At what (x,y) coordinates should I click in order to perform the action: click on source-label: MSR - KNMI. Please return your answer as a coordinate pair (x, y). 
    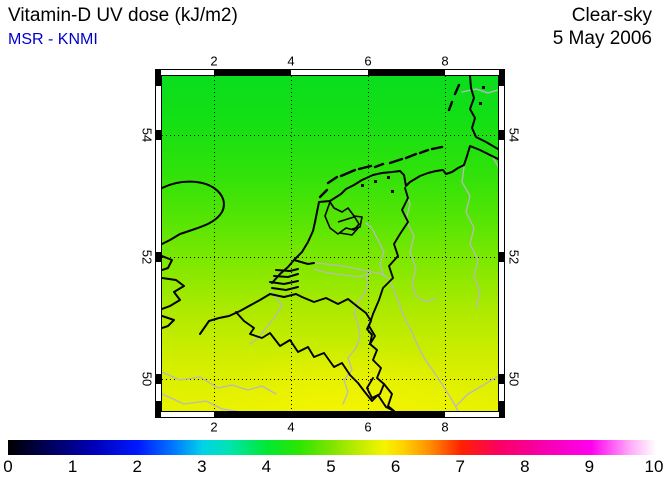
    Looking at the image, I should click on (53, 39).